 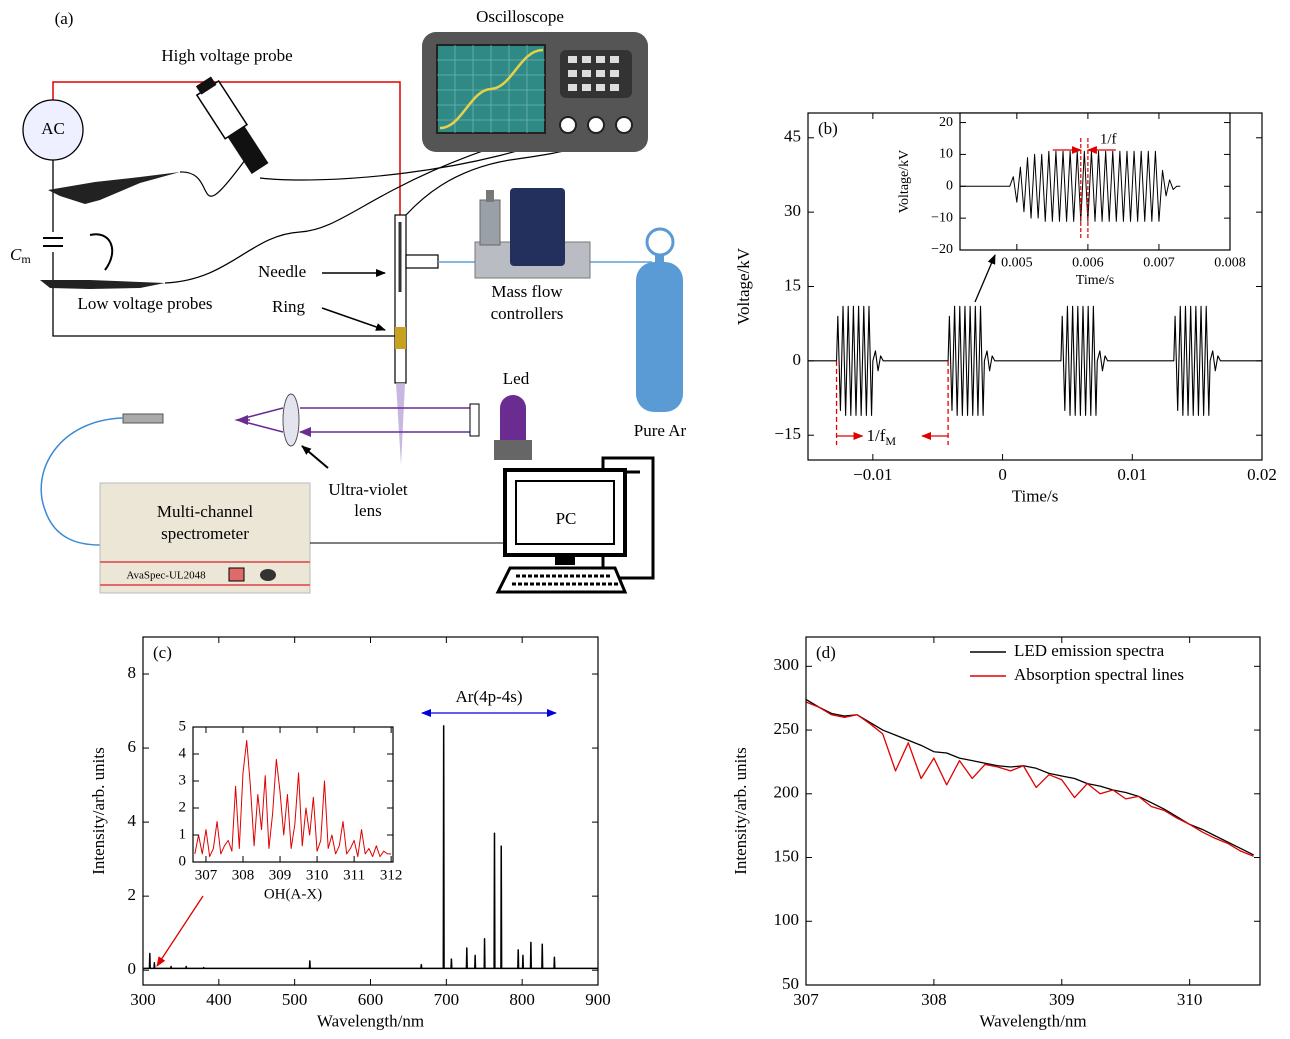 What do you see at coordinates (447, 999) in the screenshot?
I see `x-tick-label: 700` at bounding box center [447, 999].